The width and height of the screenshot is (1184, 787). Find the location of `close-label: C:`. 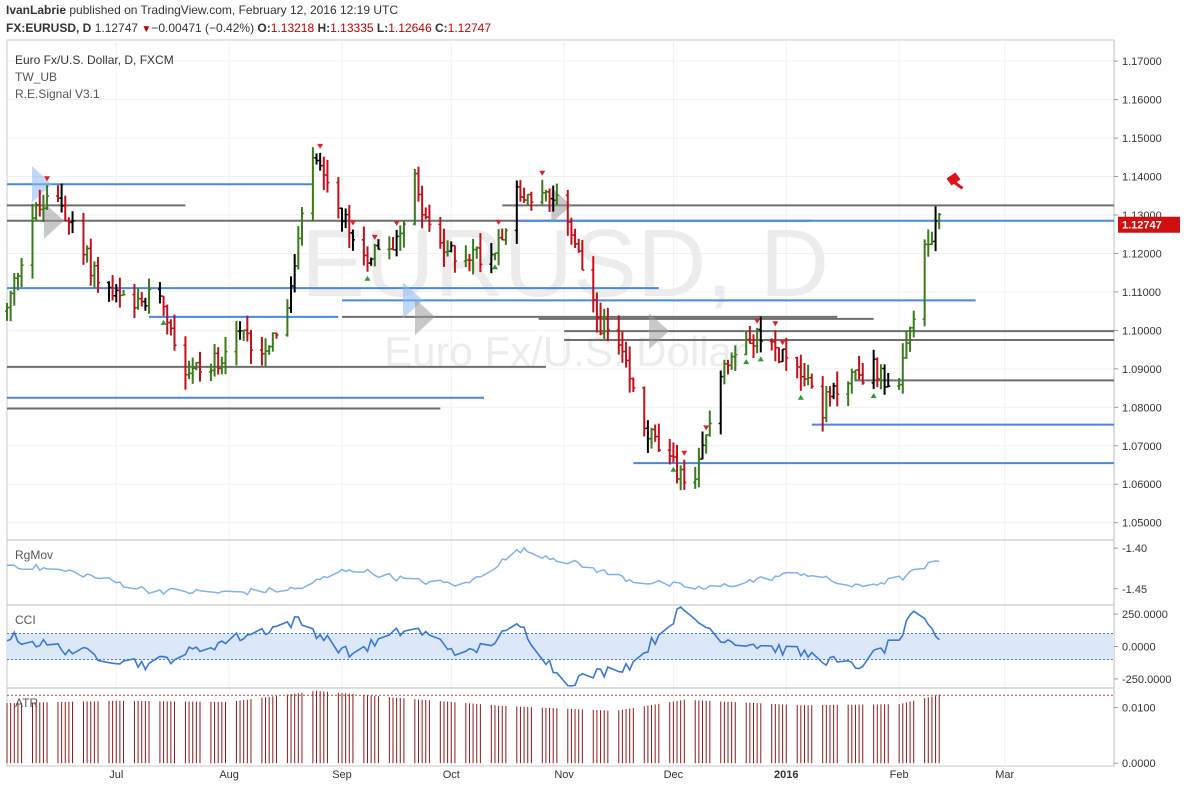

close-label: C: is located at coordinates (441, 28).